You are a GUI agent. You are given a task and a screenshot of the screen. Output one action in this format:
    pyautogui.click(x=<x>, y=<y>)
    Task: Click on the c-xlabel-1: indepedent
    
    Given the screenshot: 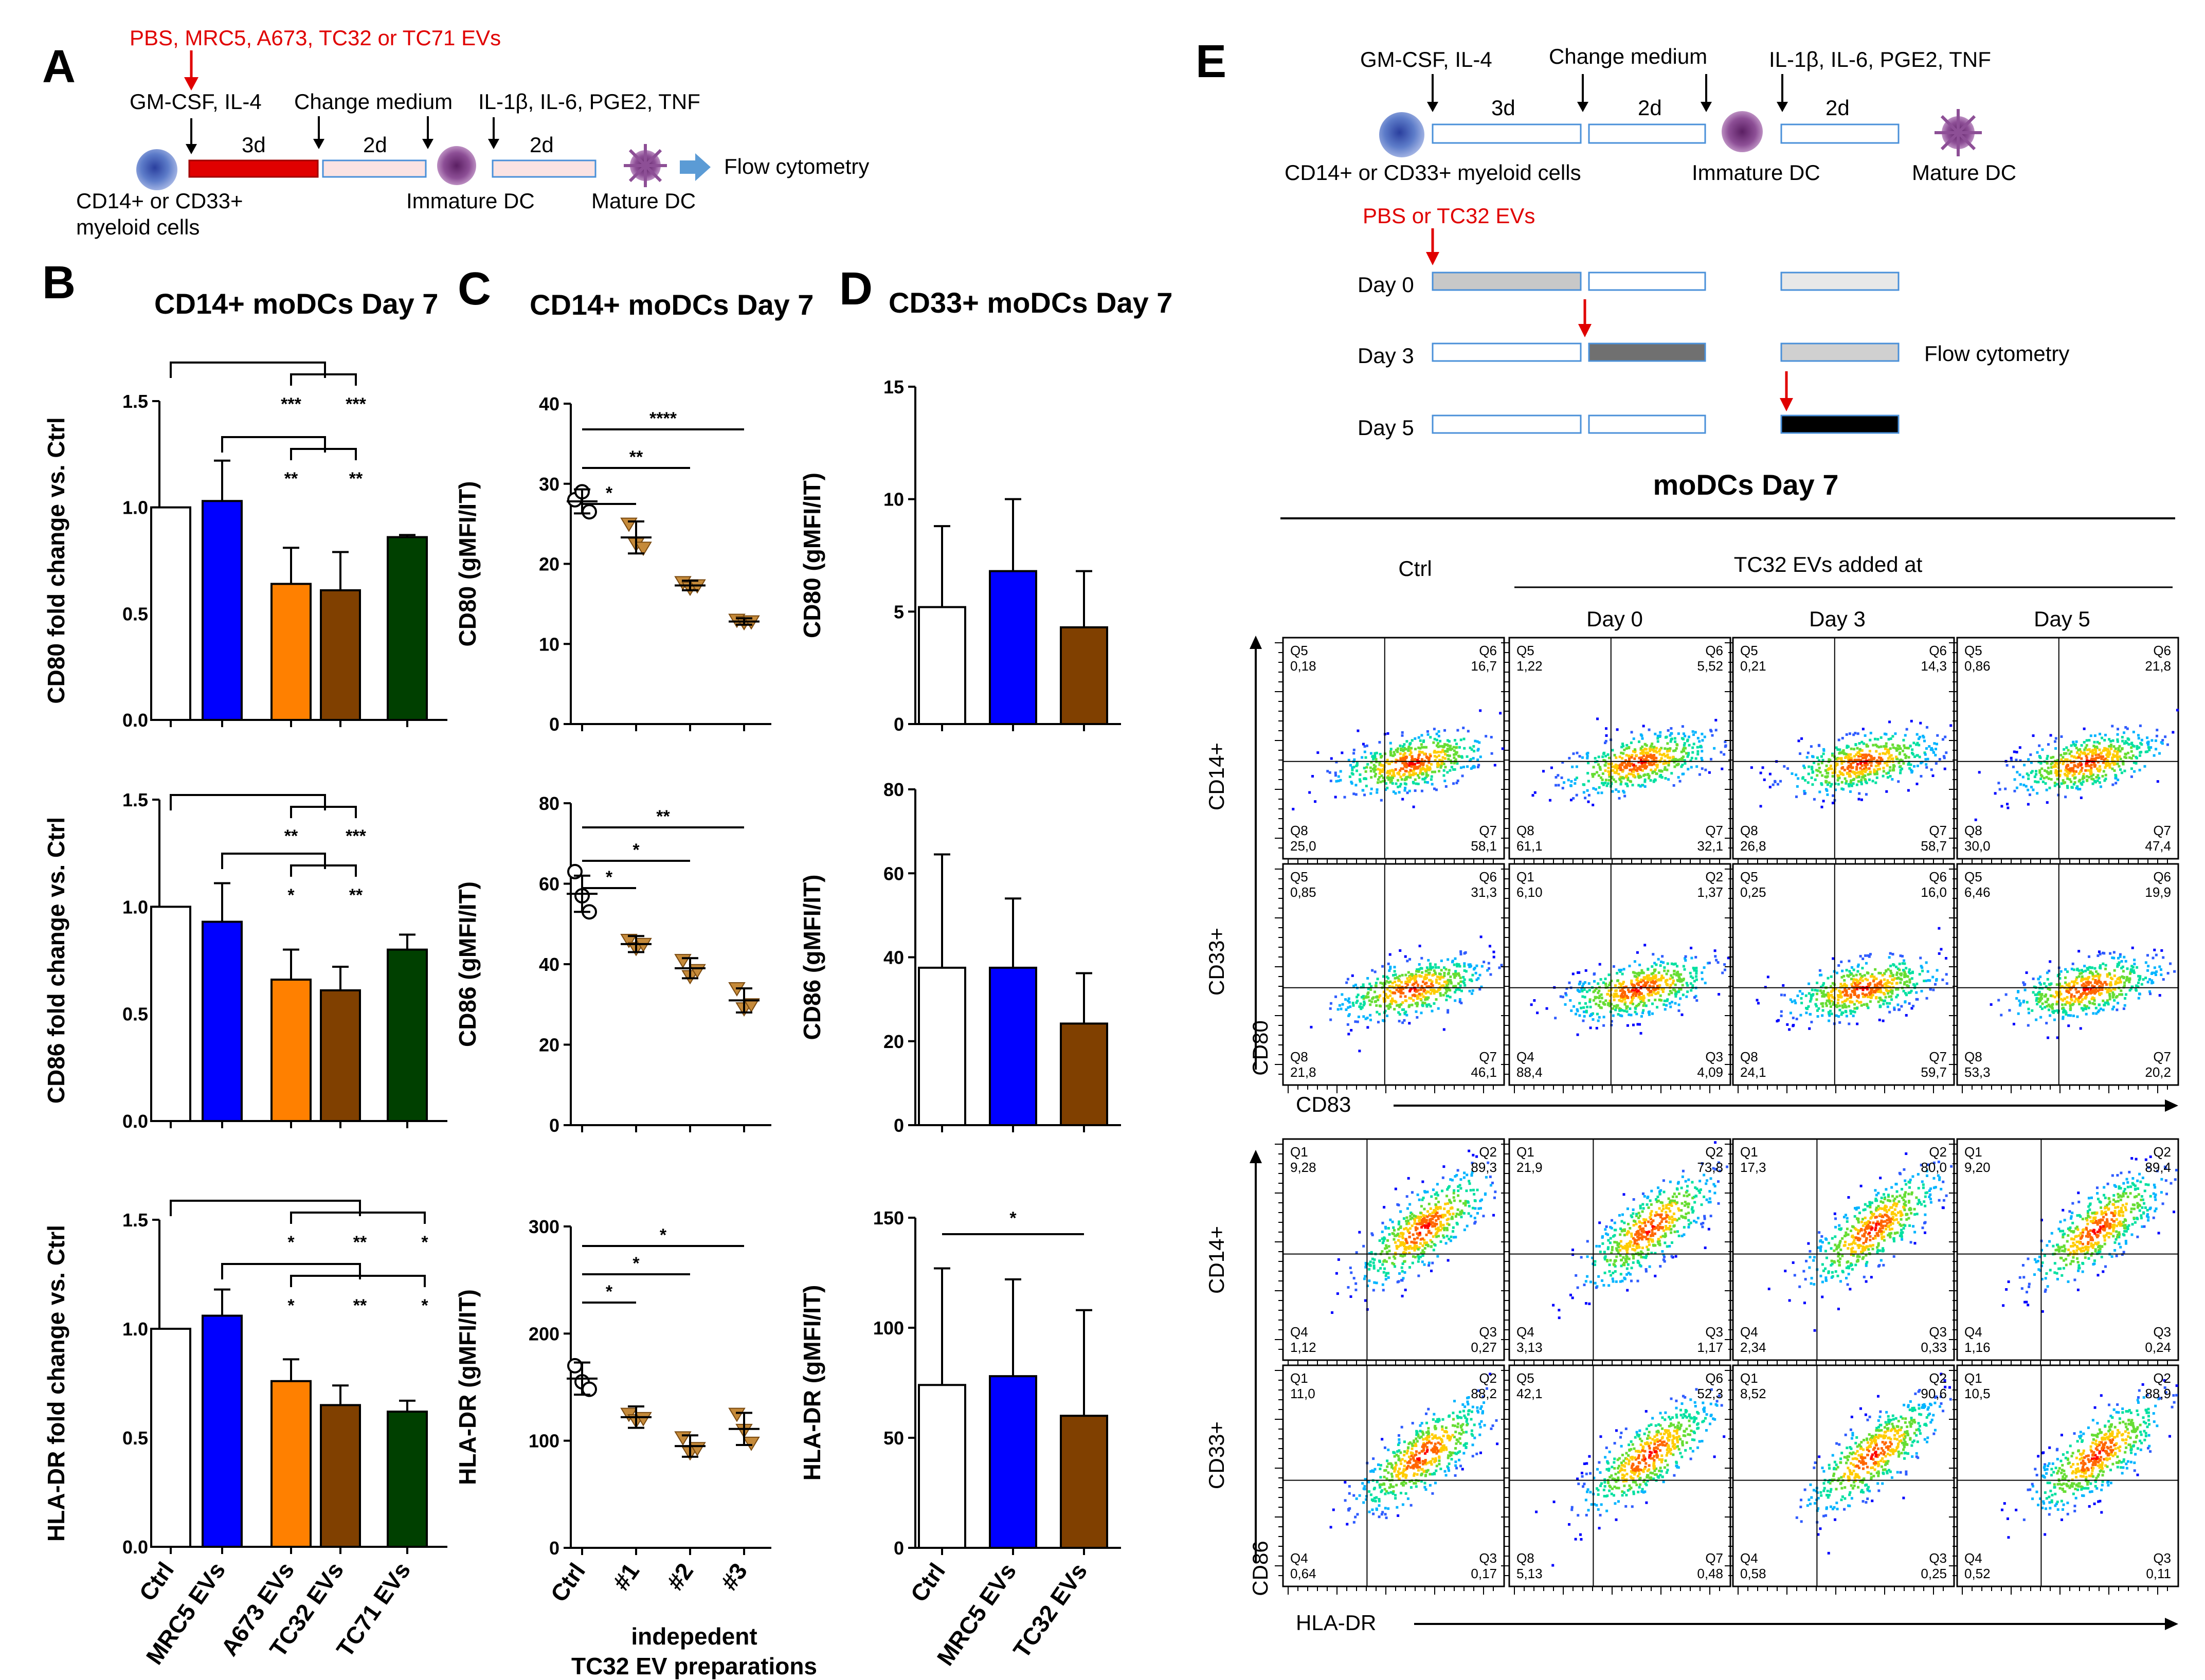 What is the action you would take?
    pyautogui.click(x=694, y=1637)
    